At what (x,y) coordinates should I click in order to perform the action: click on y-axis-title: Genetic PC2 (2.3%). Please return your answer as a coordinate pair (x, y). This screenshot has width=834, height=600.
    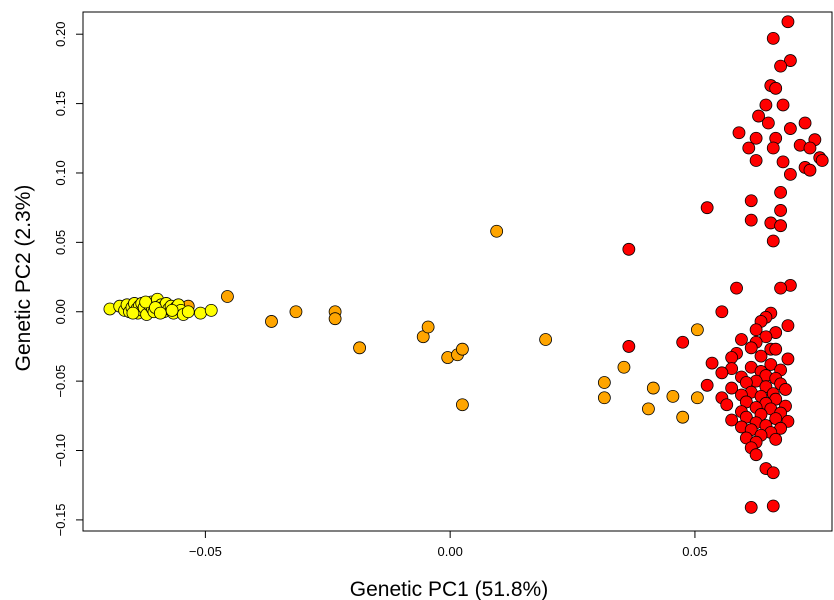
    Looking at the image, I should click on (23, 278).